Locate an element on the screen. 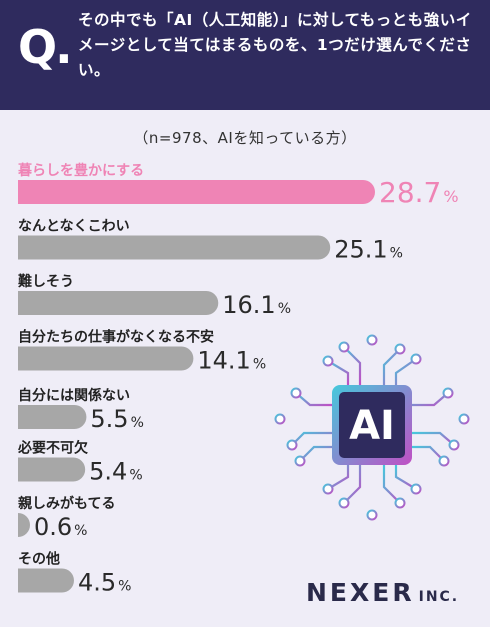 The image size is (490, 627). ai-chip-illustration: AI is located at coordinates (372, 427).